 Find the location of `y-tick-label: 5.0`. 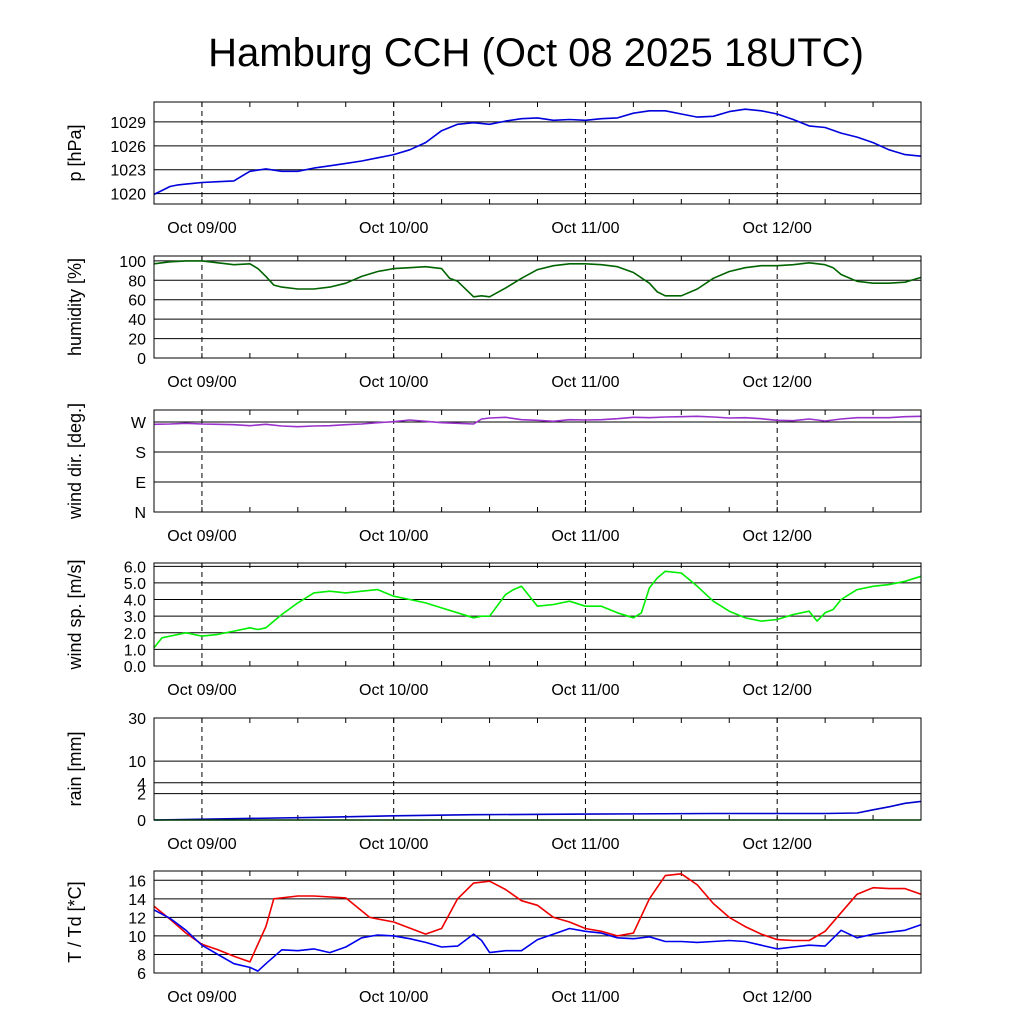

y-tick-label: 5.0 is located at coordinates (135, 584).